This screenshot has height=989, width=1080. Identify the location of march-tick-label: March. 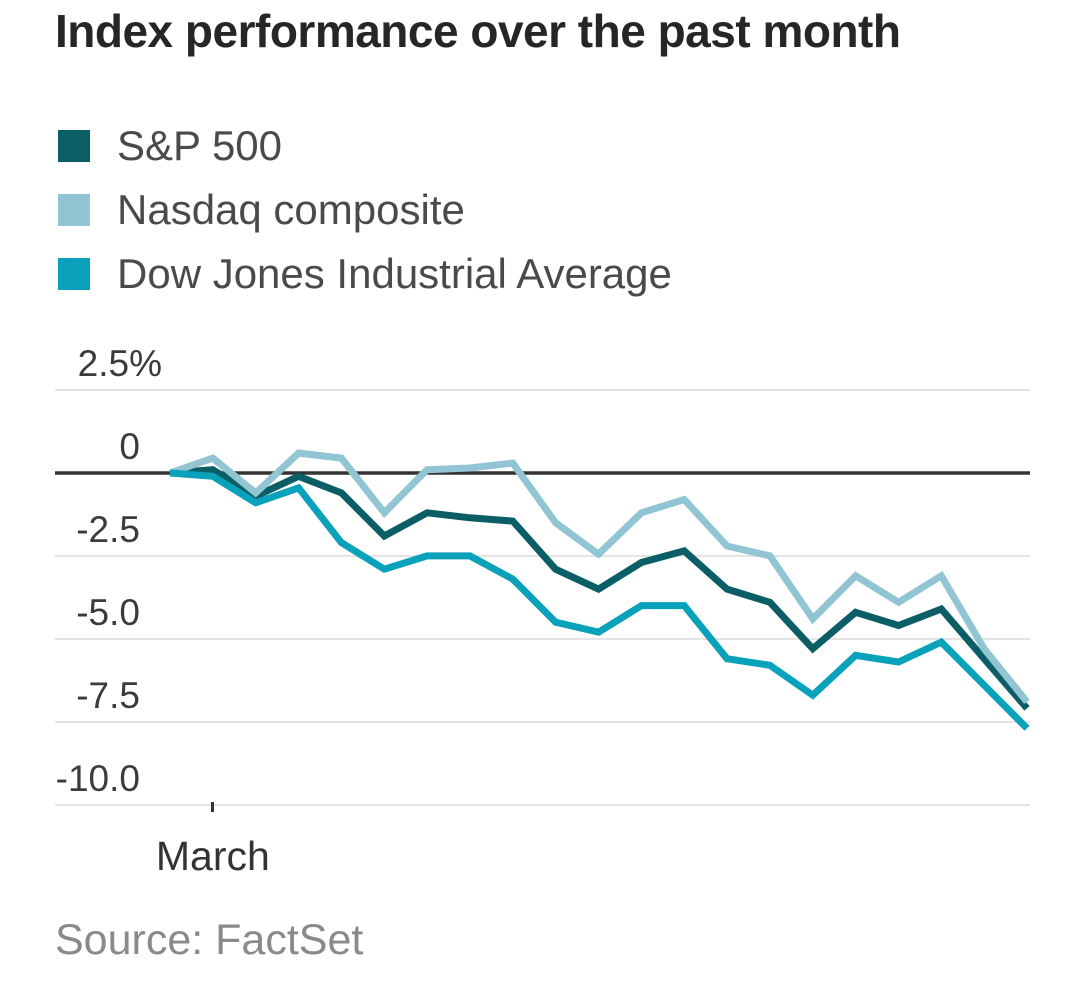
(212, 855).